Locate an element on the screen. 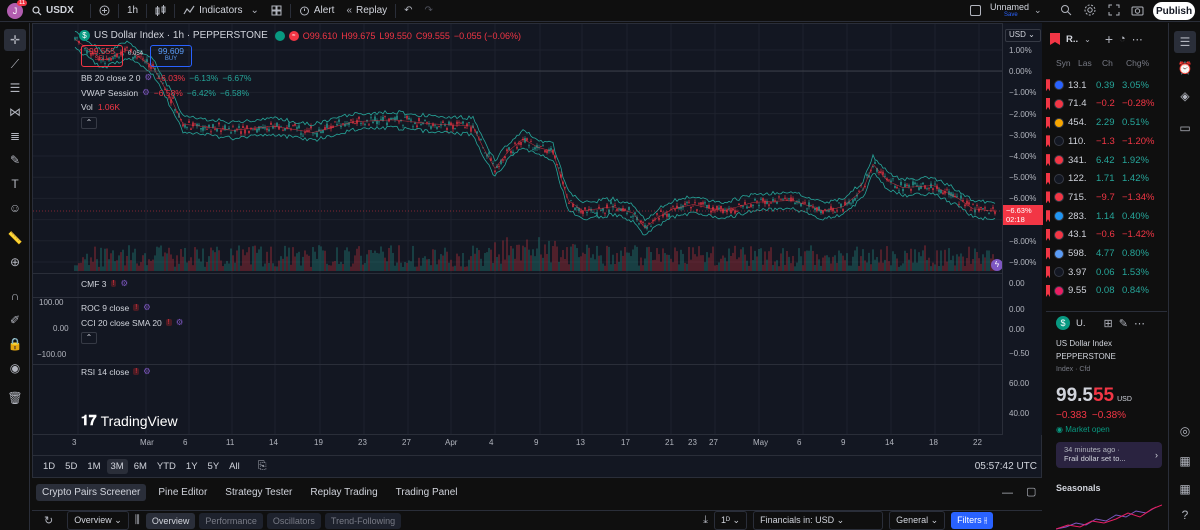 The width and height of the screenshot is (1200, 530). horizontal-lines-icon: ☰ is located at coordinates (15, 88).